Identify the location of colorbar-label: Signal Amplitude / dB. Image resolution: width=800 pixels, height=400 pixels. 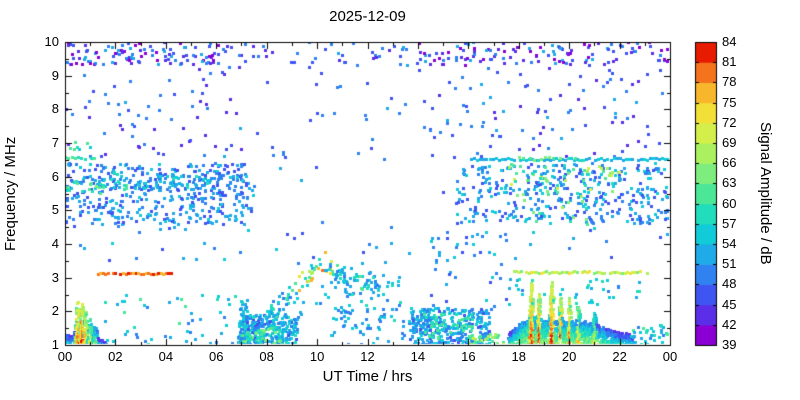
(765, 193).